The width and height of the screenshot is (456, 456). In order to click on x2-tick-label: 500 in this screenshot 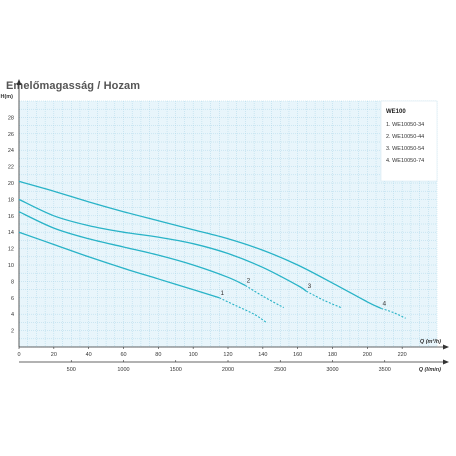, I will do `click(71, 370)`.